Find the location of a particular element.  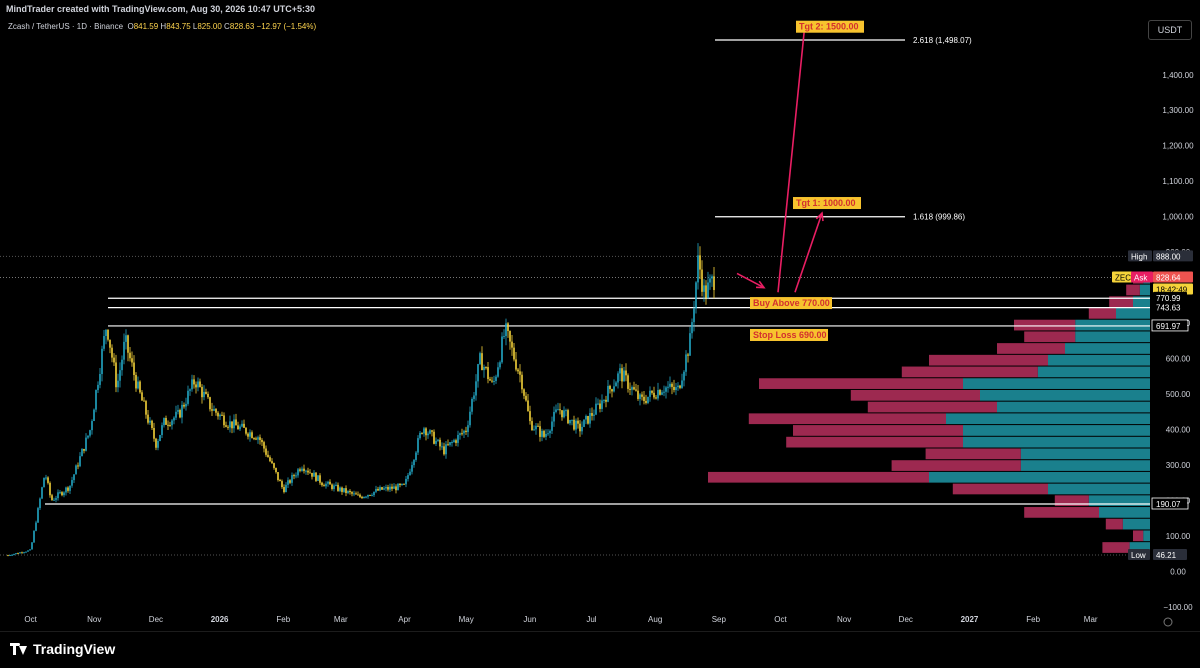

last-price-badge-bg is located at coordinates (1173, 277).